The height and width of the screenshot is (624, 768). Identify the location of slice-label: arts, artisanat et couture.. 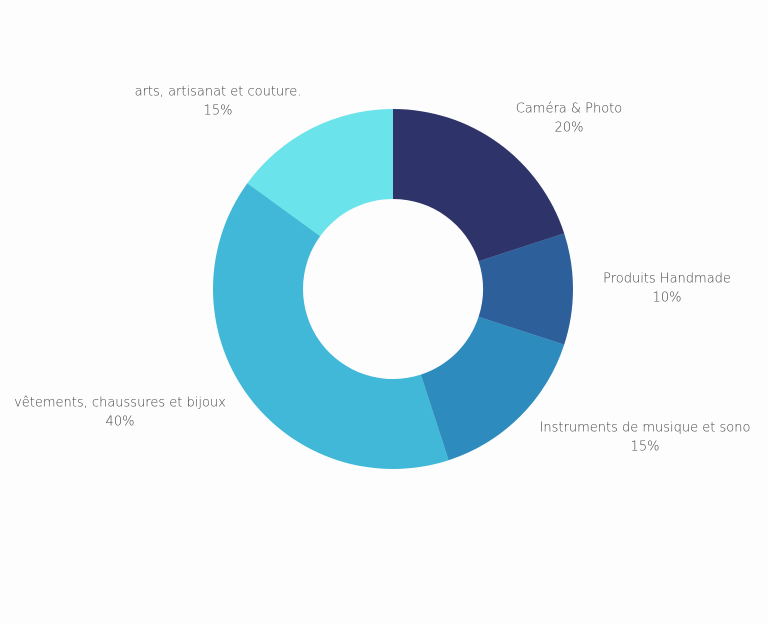
(218, 92).